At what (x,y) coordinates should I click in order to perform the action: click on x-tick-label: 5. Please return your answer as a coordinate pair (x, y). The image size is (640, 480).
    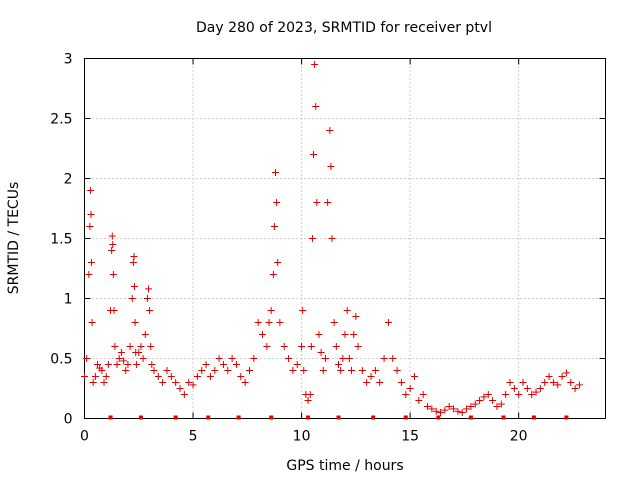
    Looking at the image, I should click on (193, 437).